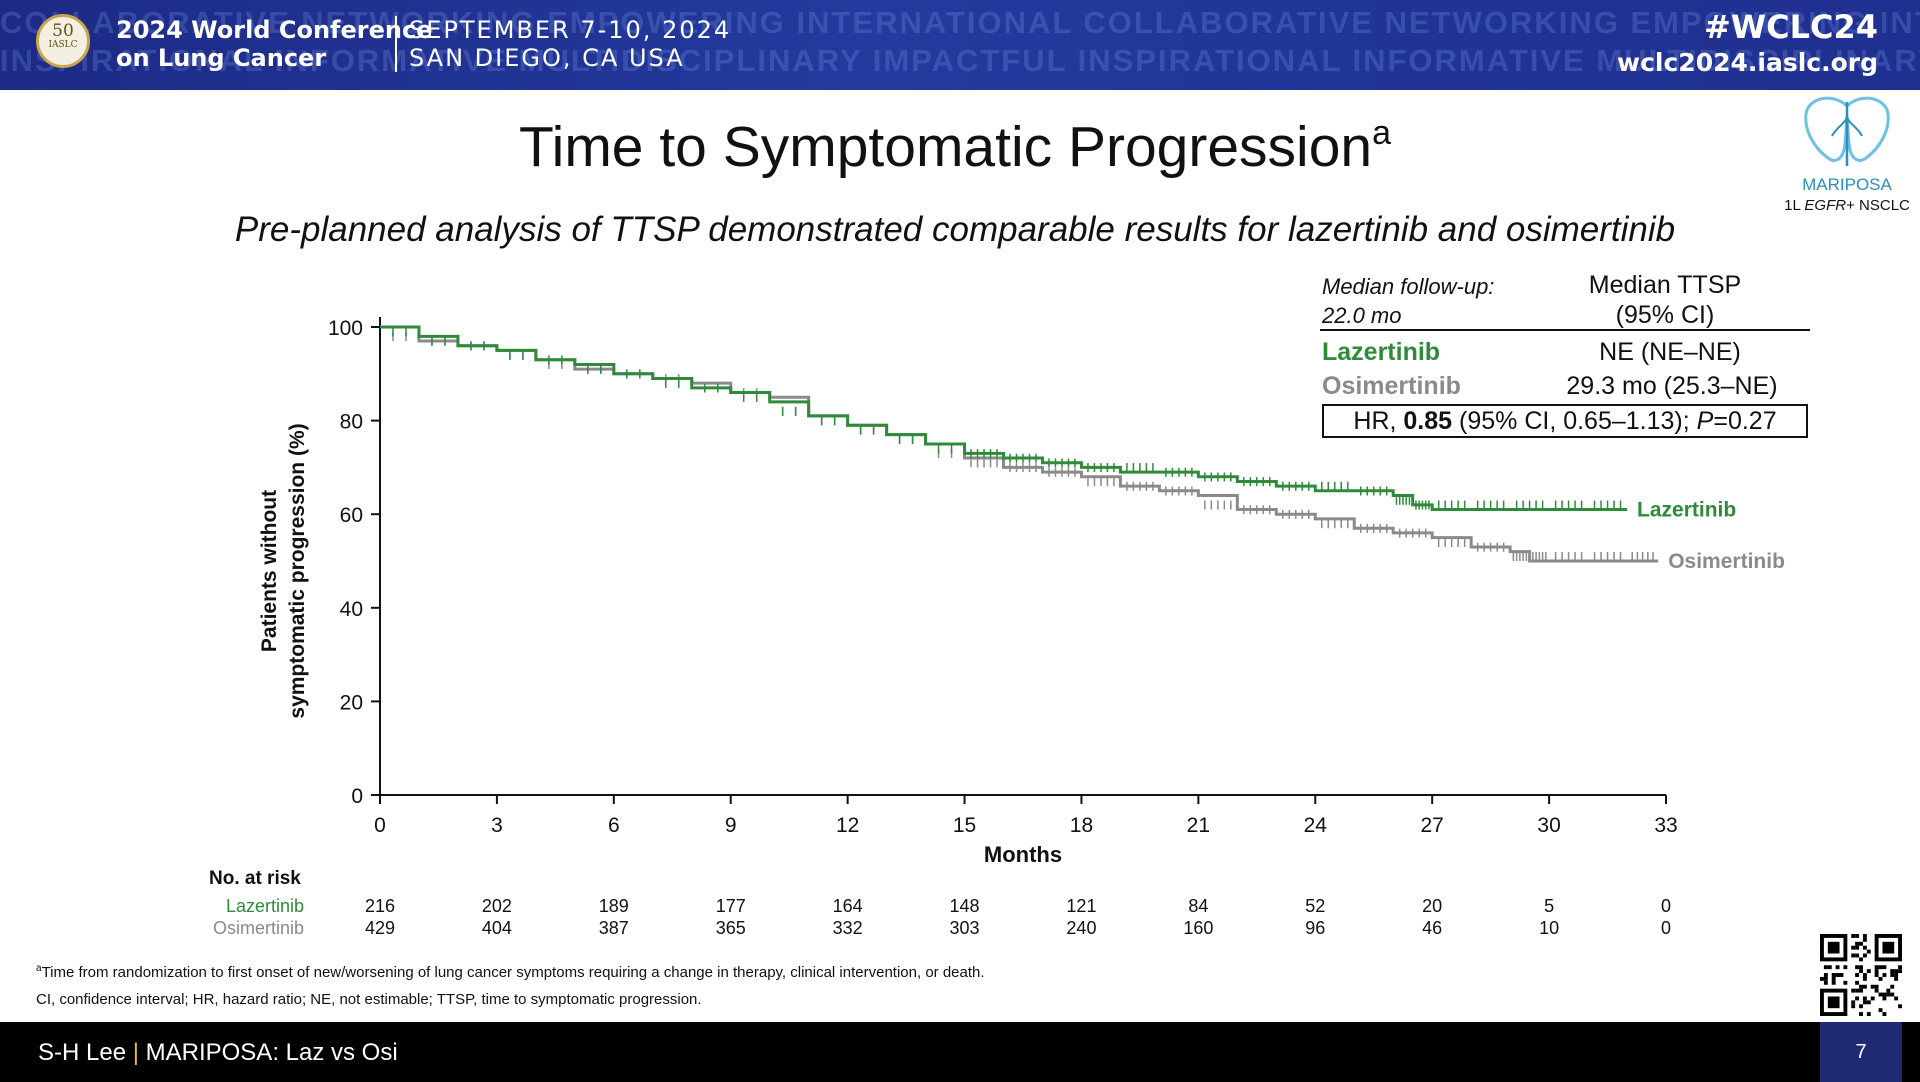 This screenshot has width=1920, height=1082. What do you see at coordinates (1198, 928) in the screenshot?
I see `risk-cell: 160` at bounding box center [1198, 928].